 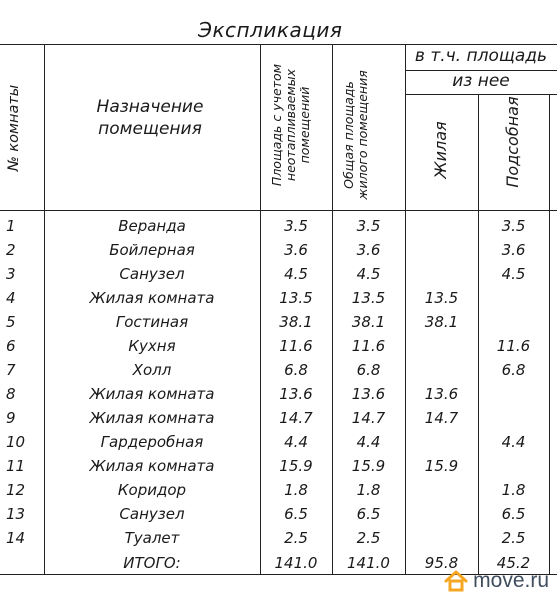 I want to click on area-with-unheated: 6.8, so click(x=296, y=370).